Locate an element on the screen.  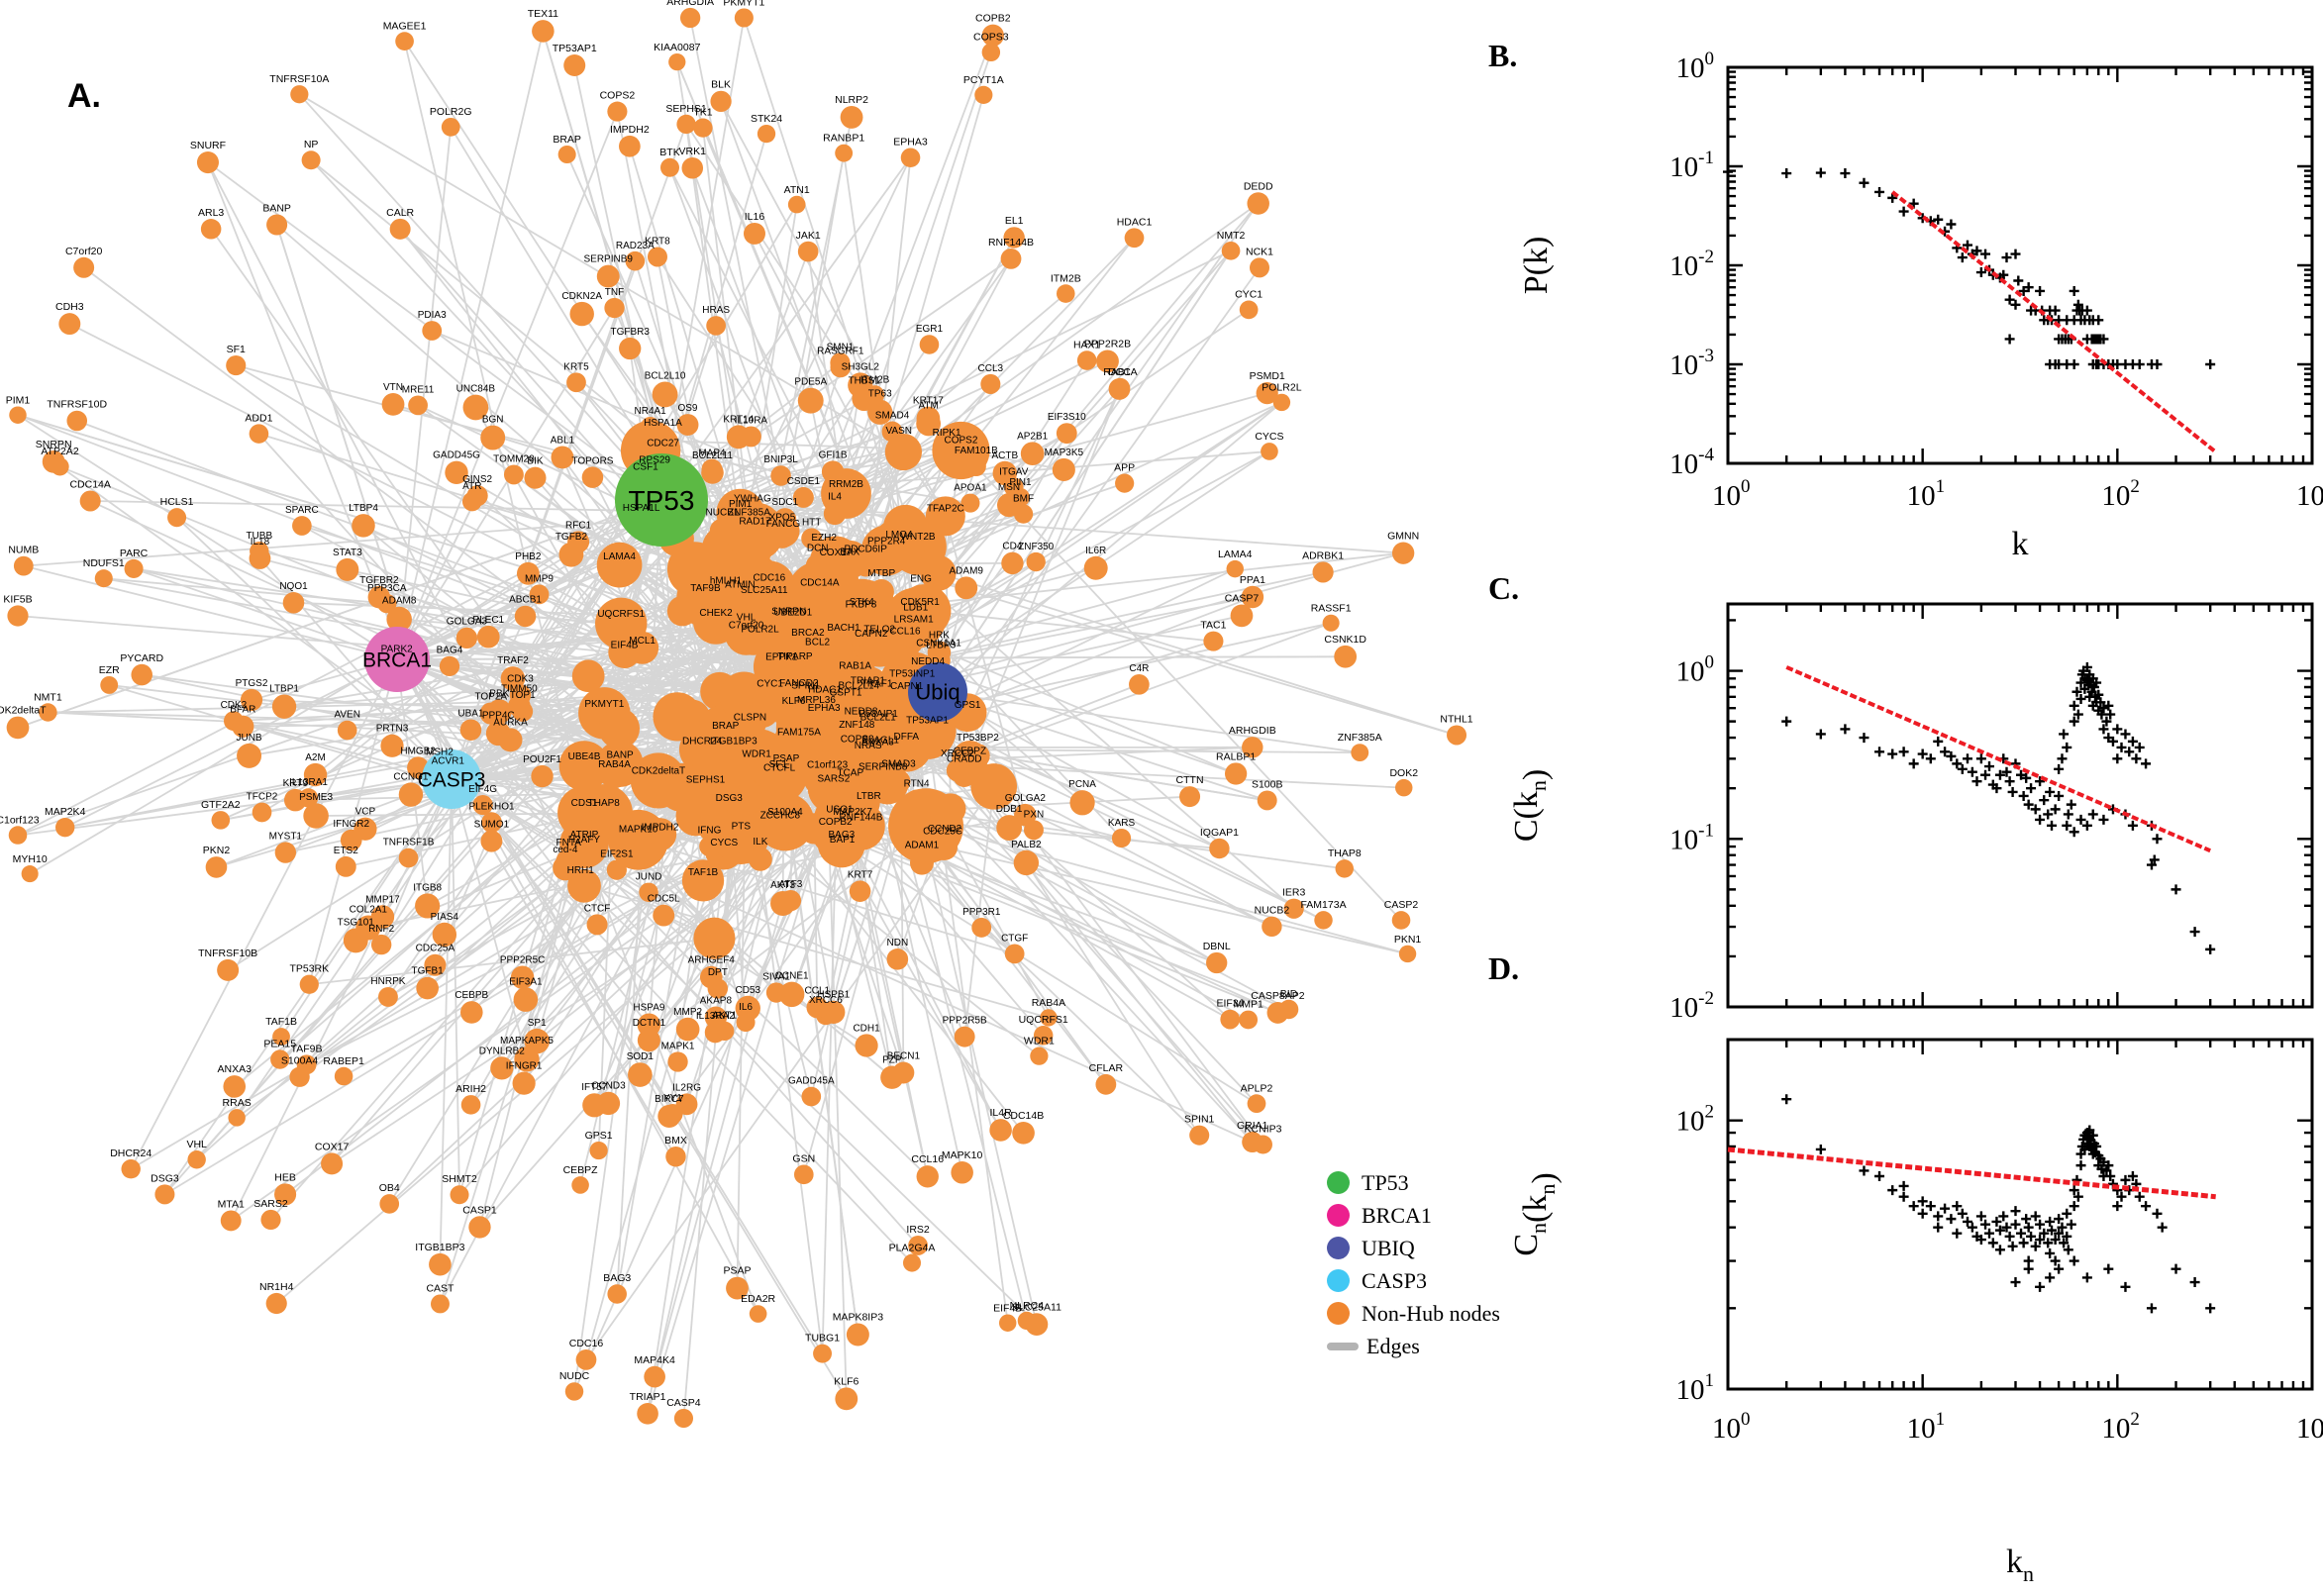
network-node-label: CCL1 is located at coordinates (818, 991).